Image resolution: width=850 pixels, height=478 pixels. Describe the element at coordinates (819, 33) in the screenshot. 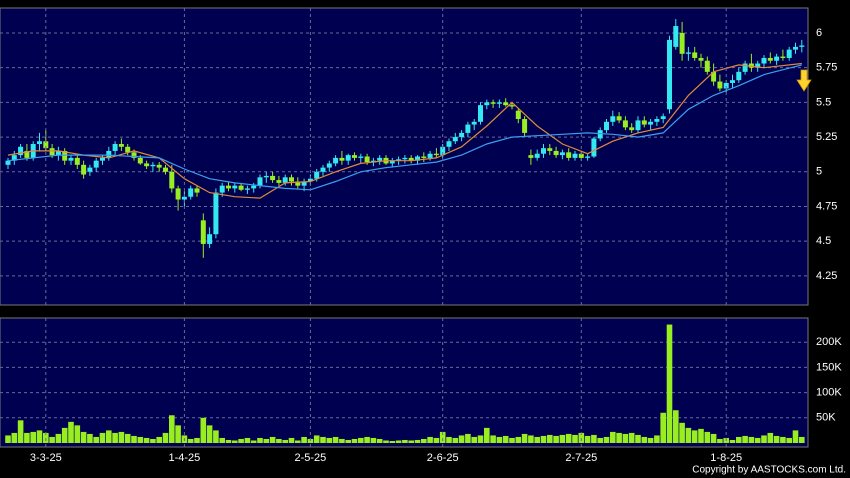

I see `y-tick-label: 6` at that location.